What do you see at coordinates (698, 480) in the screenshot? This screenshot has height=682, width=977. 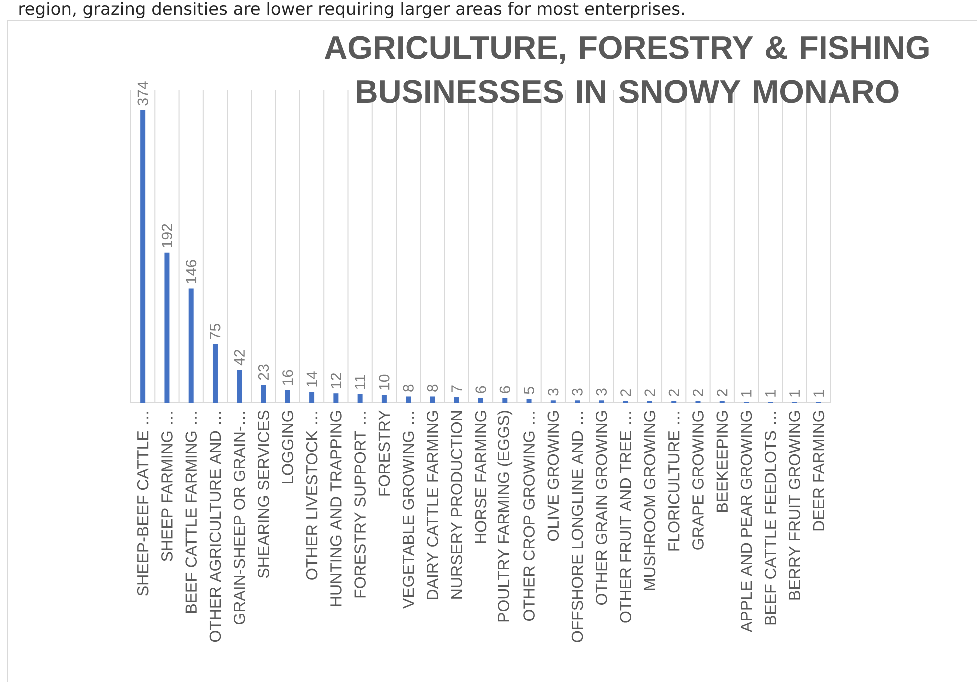 I see `x-tick-label: GRAPE GROWING` at bounding box center [698, 480].